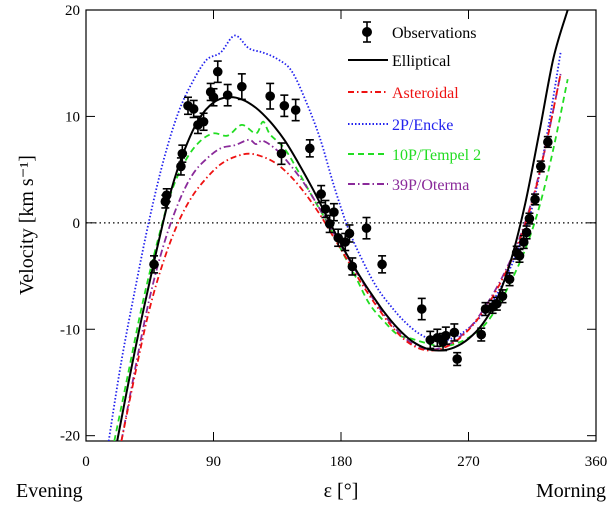 This screenshot has width=616, height=508. What do you see at coordinates (571, 491) in the screenshot?
I see `x-end-label-morning: Morning` at bounding box center [571, 491].